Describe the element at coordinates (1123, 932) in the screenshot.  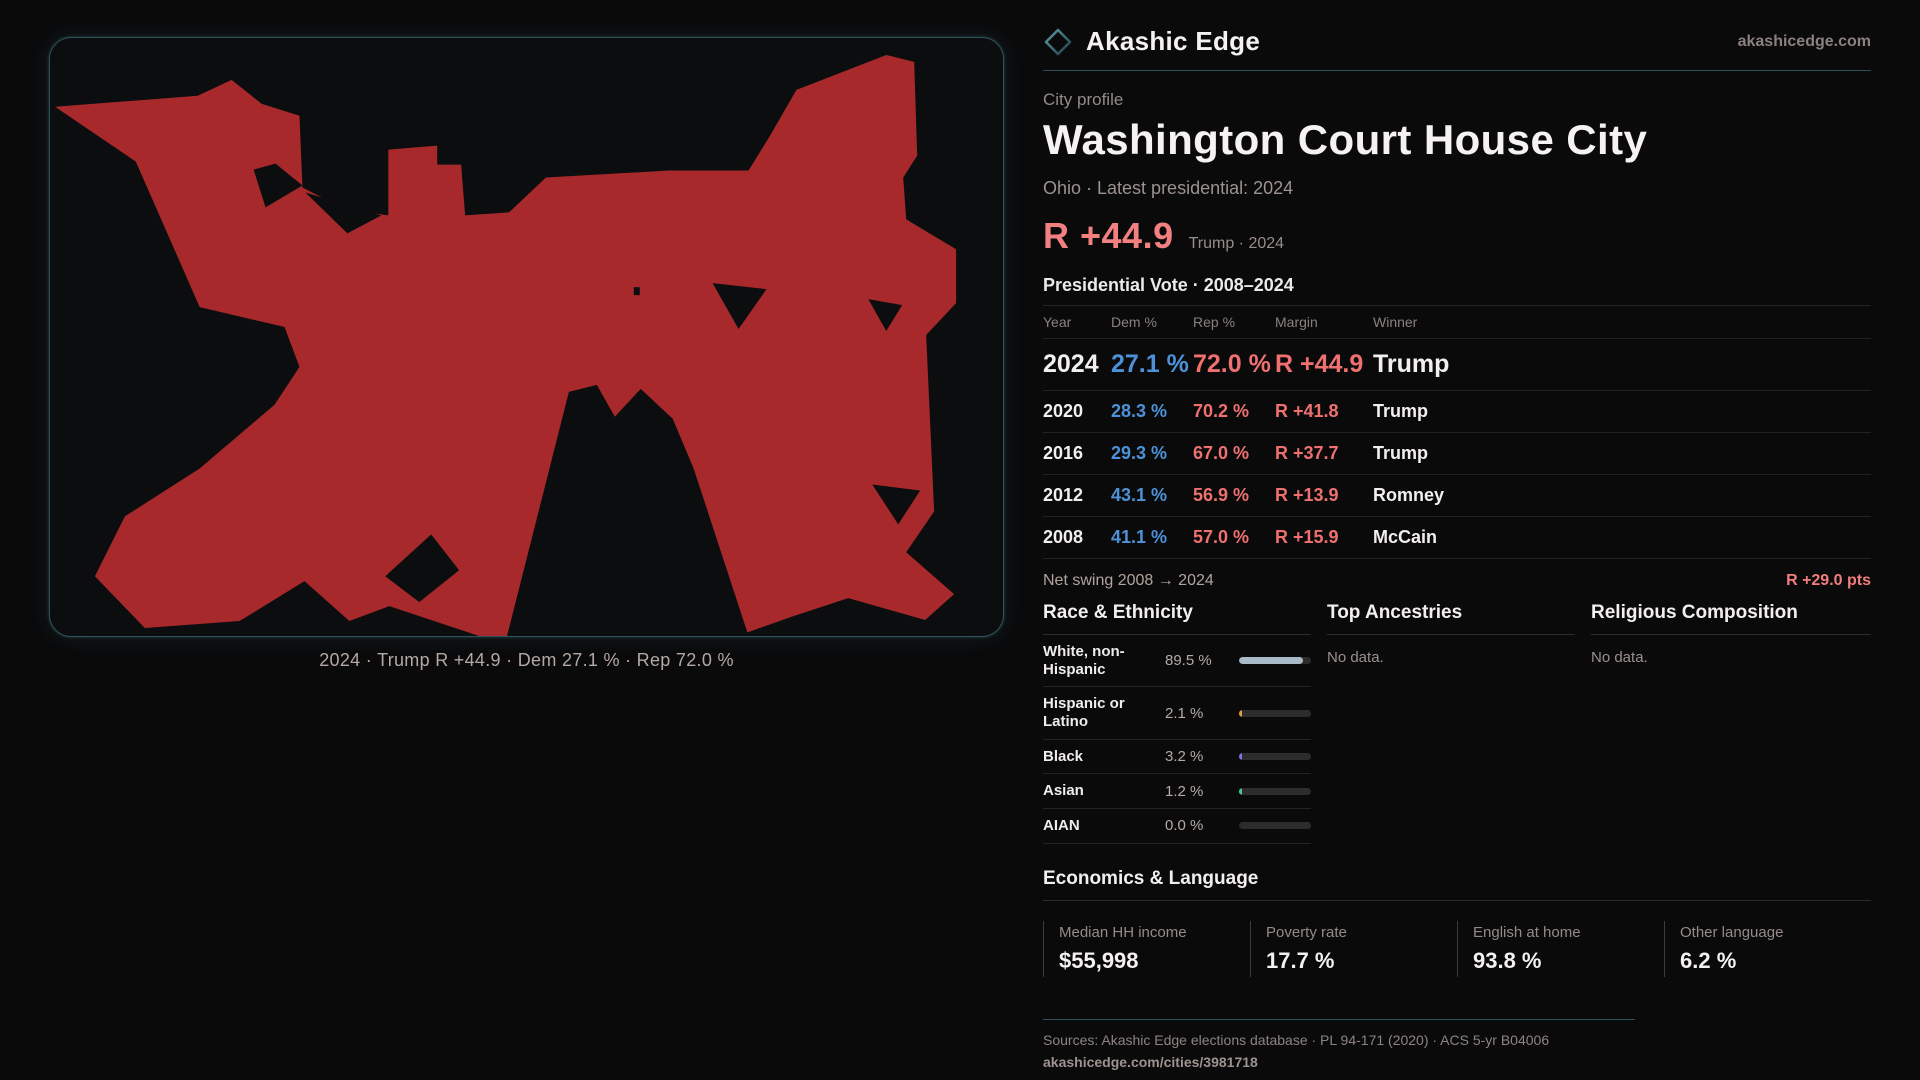
I see `stat-label: Median HH income` at that location.